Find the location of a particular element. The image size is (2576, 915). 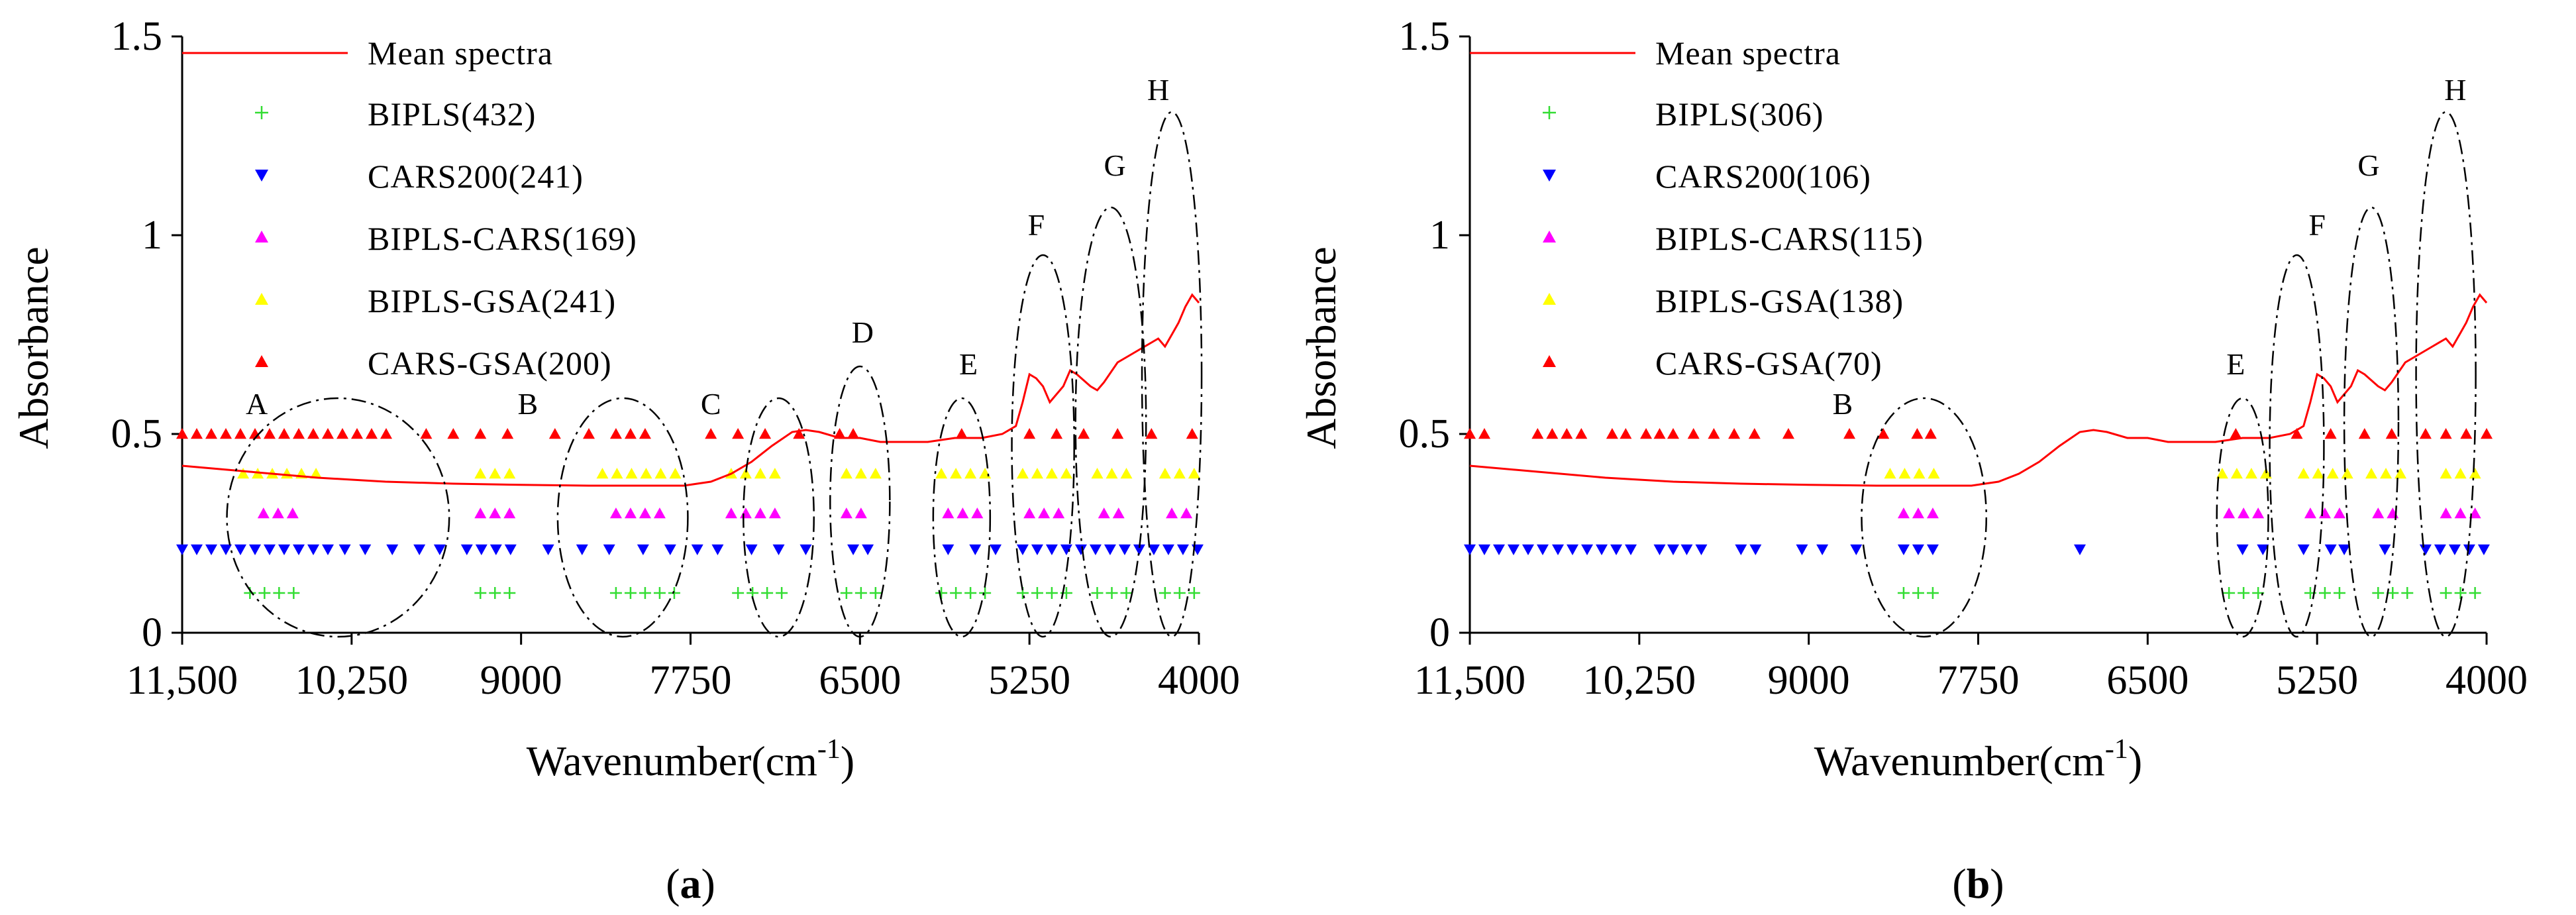

panel-label: (b) is located at coordinates (1978, 884).